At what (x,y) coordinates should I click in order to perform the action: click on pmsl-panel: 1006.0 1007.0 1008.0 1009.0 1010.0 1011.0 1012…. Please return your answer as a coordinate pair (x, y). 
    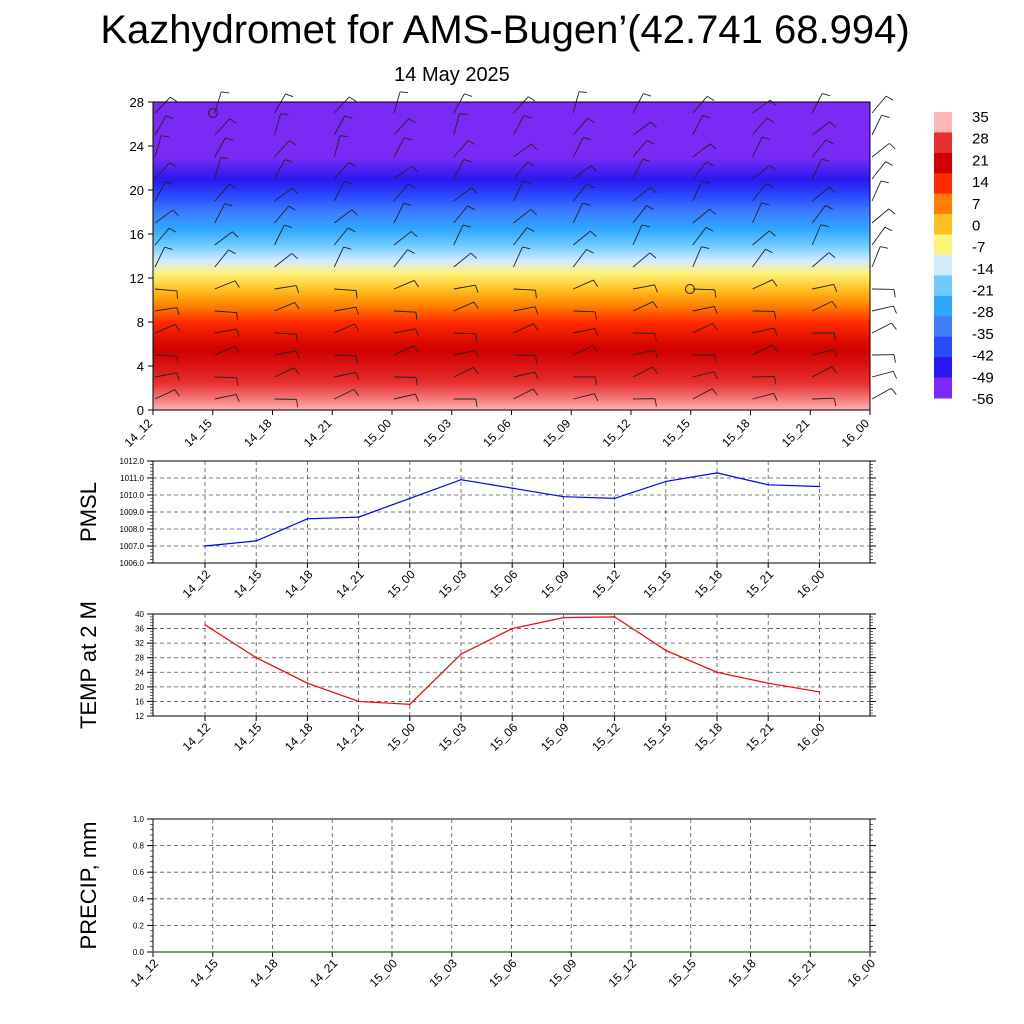
    Looking at the image, I should click on (476, 529).